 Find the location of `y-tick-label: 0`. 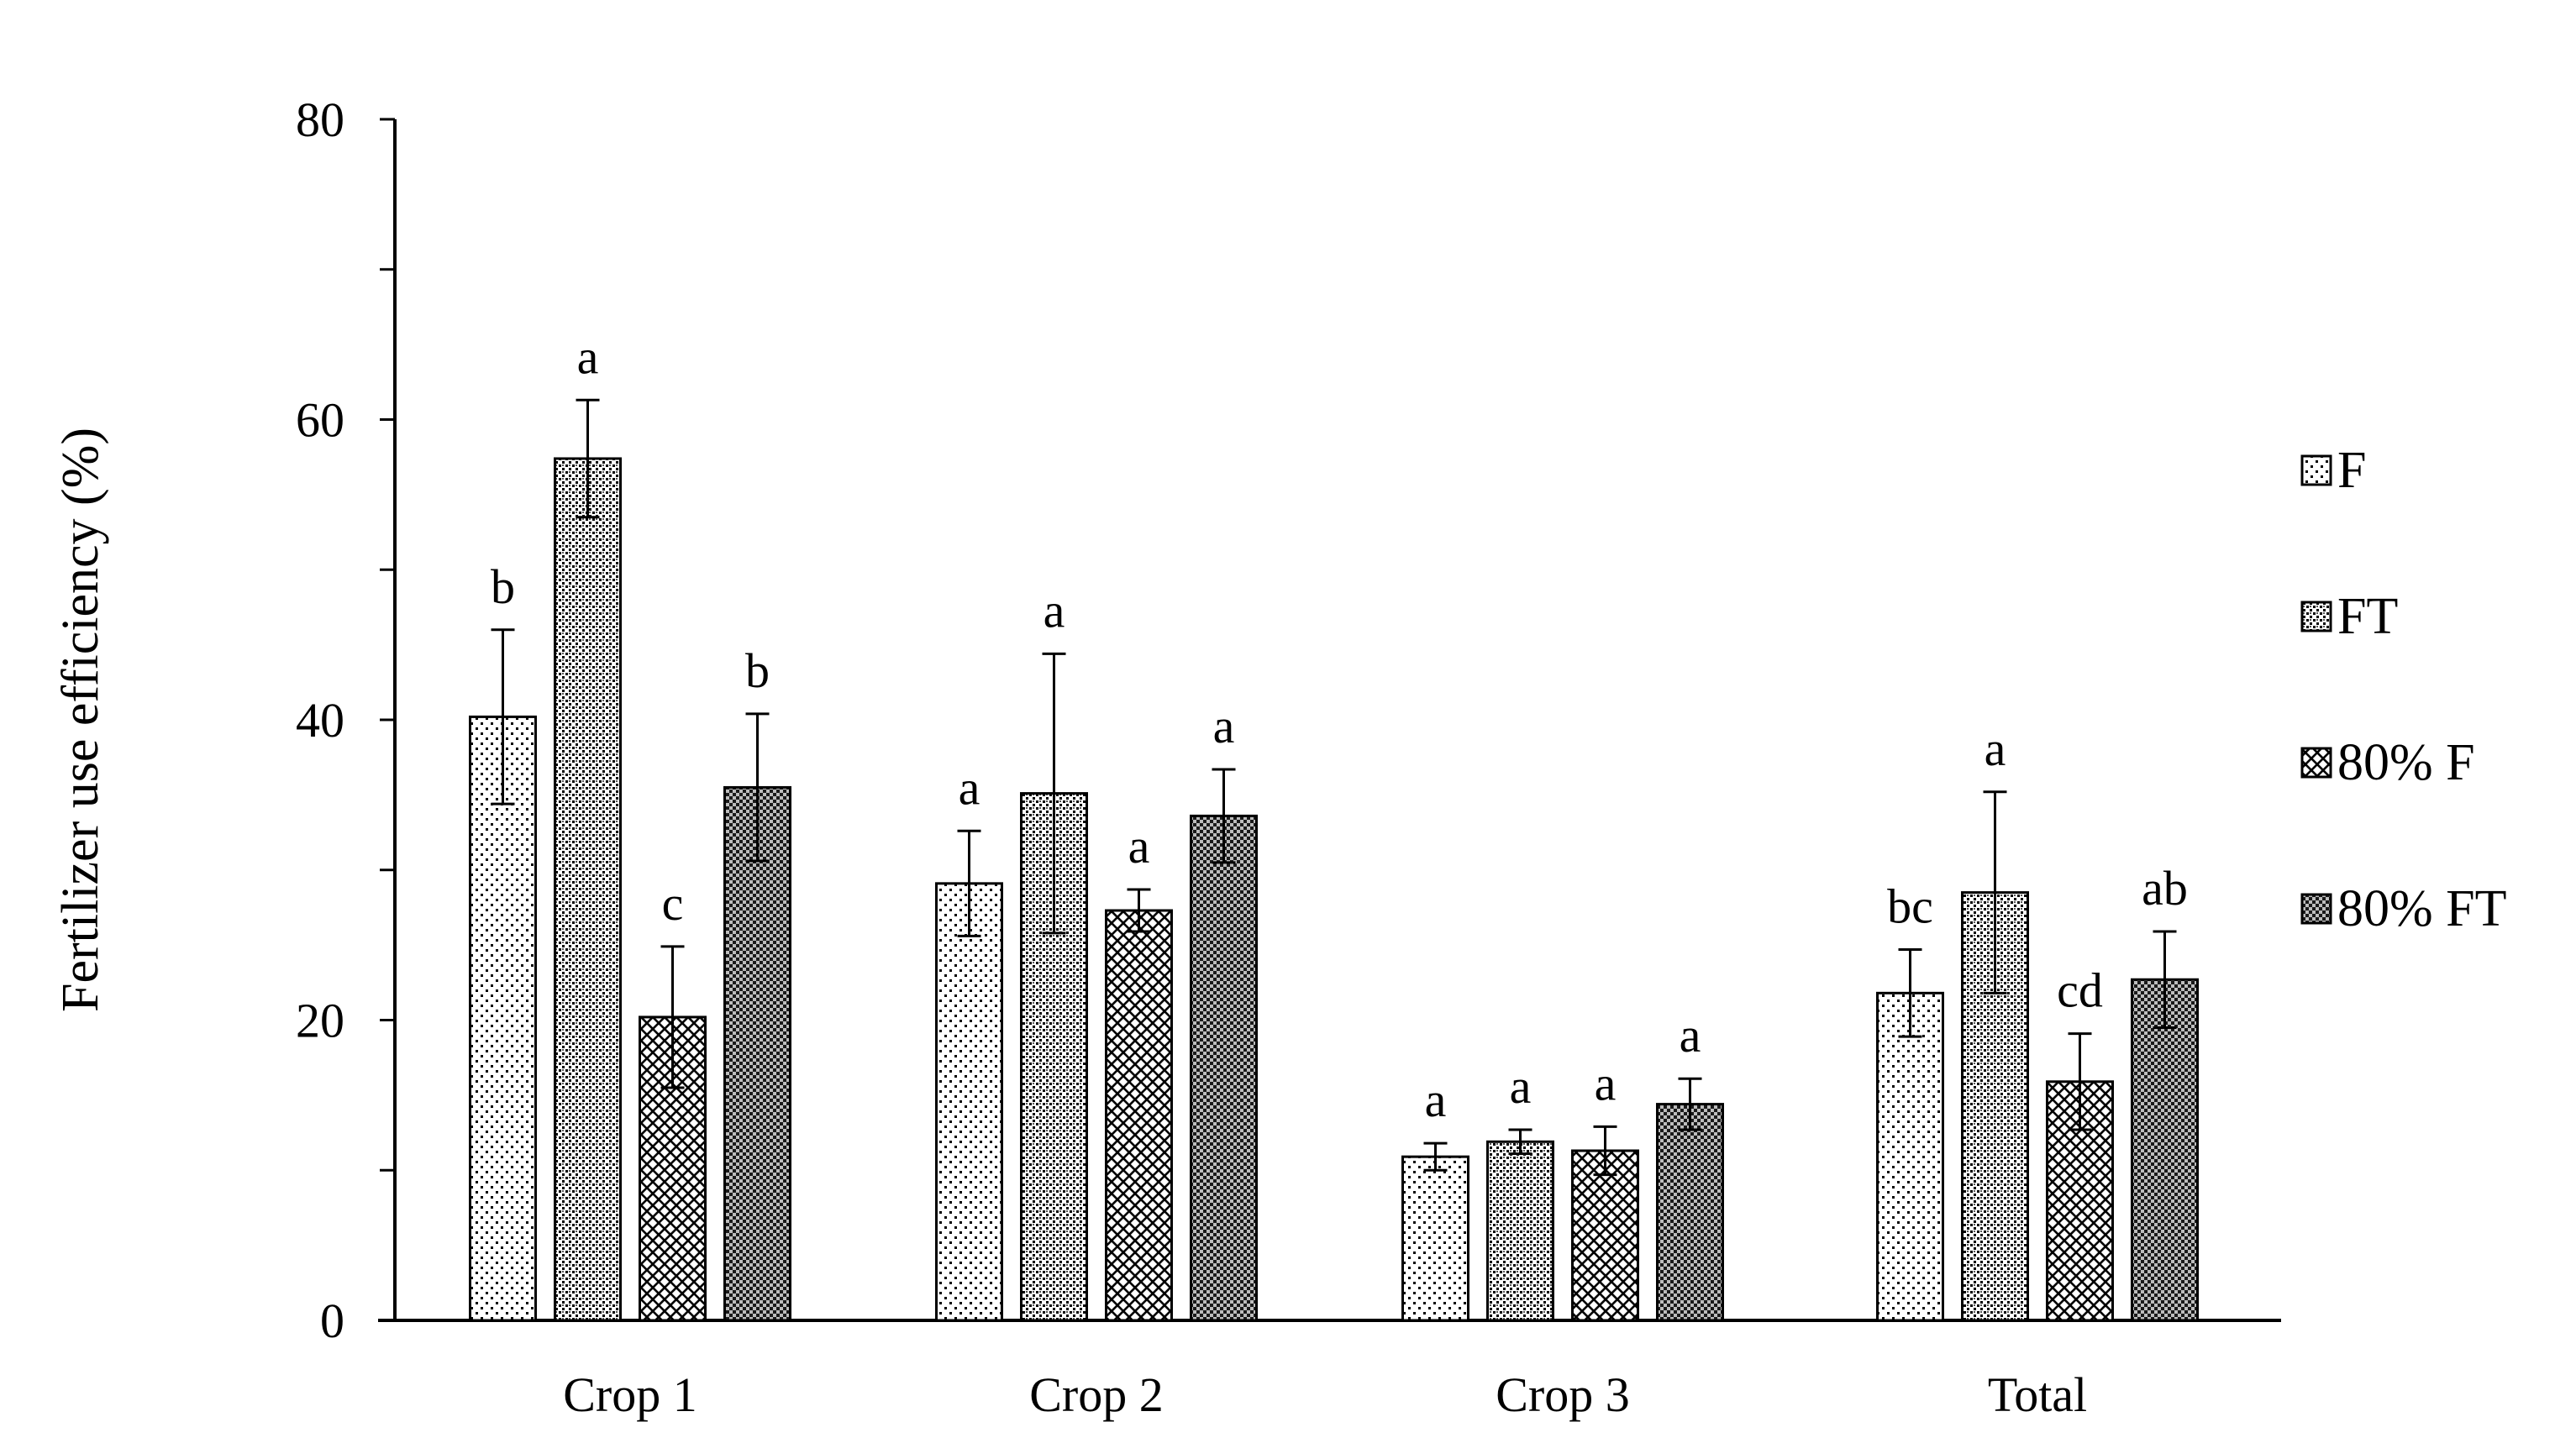

y-tick-label: 0 is located at coordinates (332, 1320).